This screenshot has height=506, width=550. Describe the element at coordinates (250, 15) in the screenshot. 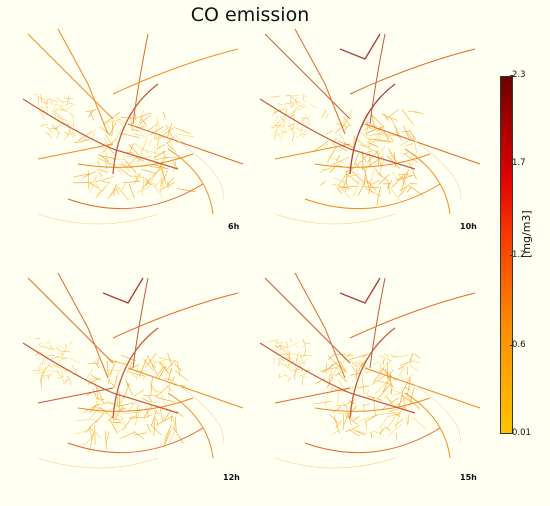

I see `figure-title: CO emission` at that location.